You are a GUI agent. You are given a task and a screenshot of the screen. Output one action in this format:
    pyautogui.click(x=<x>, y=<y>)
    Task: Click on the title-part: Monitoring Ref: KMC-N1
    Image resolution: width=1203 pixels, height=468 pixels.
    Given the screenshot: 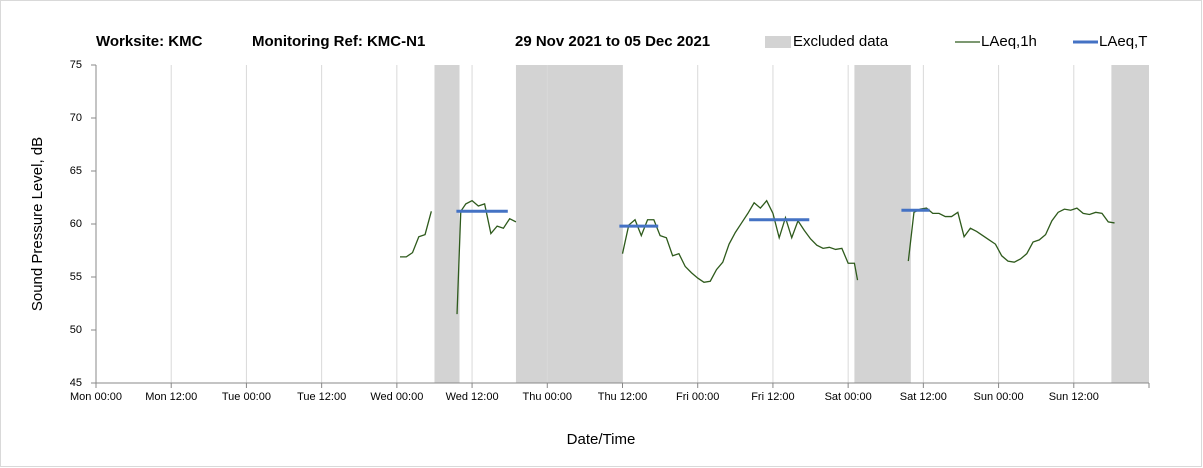 What is the action you would take?
    pyautogui.click(x=338, y=41)
    